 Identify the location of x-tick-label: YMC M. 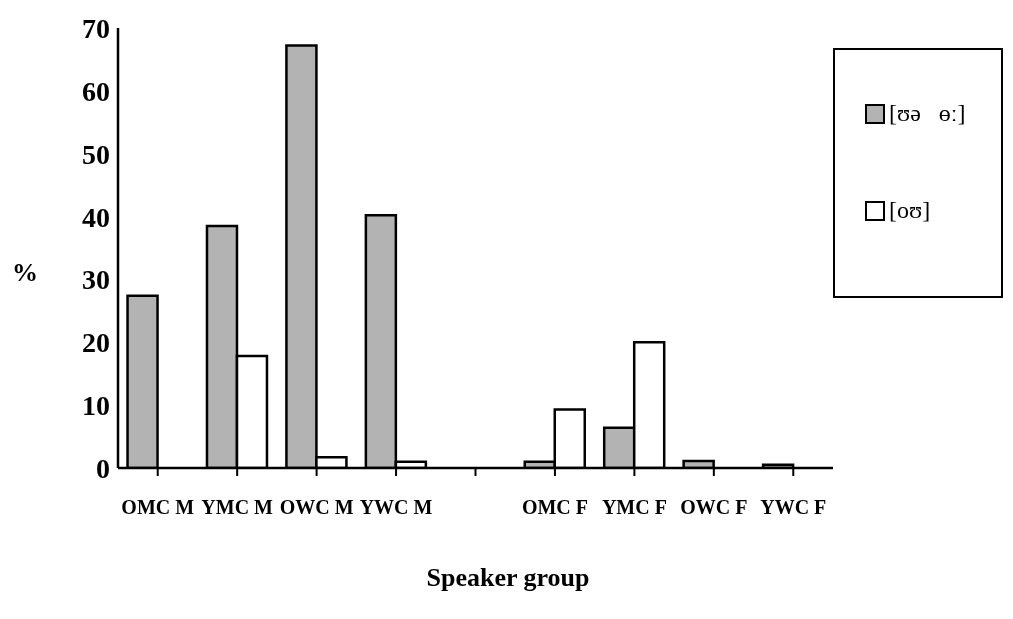
(237, 507).